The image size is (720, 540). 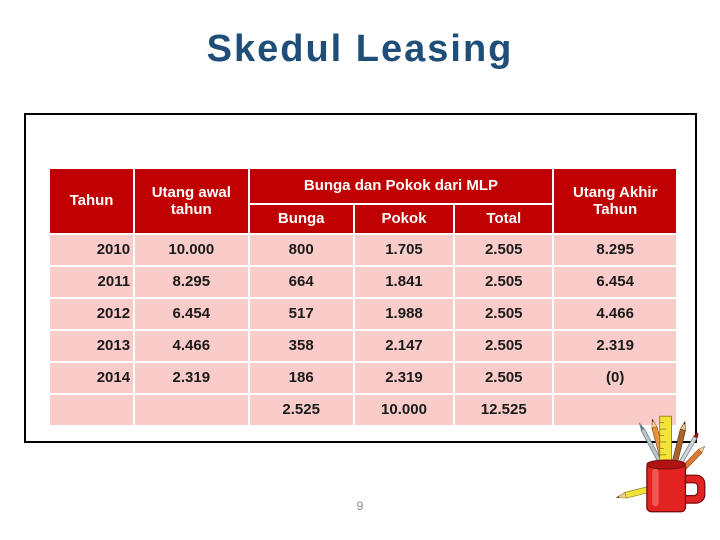 I want to click on table-row: 2012 6.454 517 1.988 2.505 4.466, so click(x=362, y=314).